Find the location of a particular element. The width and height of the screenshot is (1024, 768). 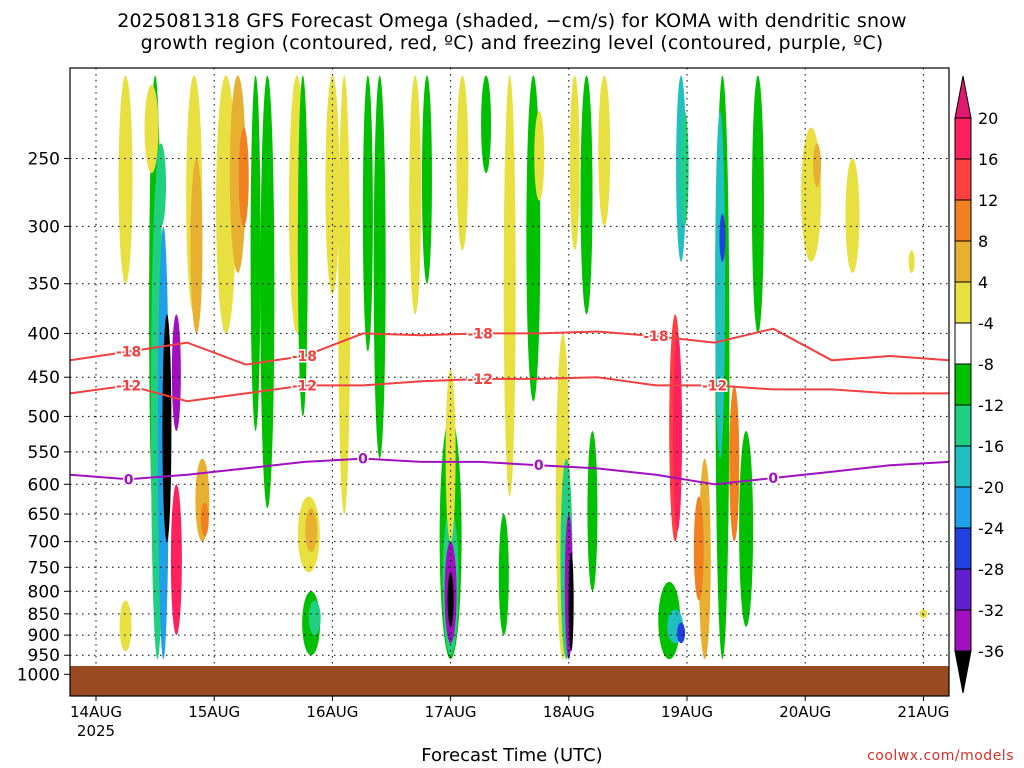

source-credit: coolwx.com/models is located at coordinates (940, 756).